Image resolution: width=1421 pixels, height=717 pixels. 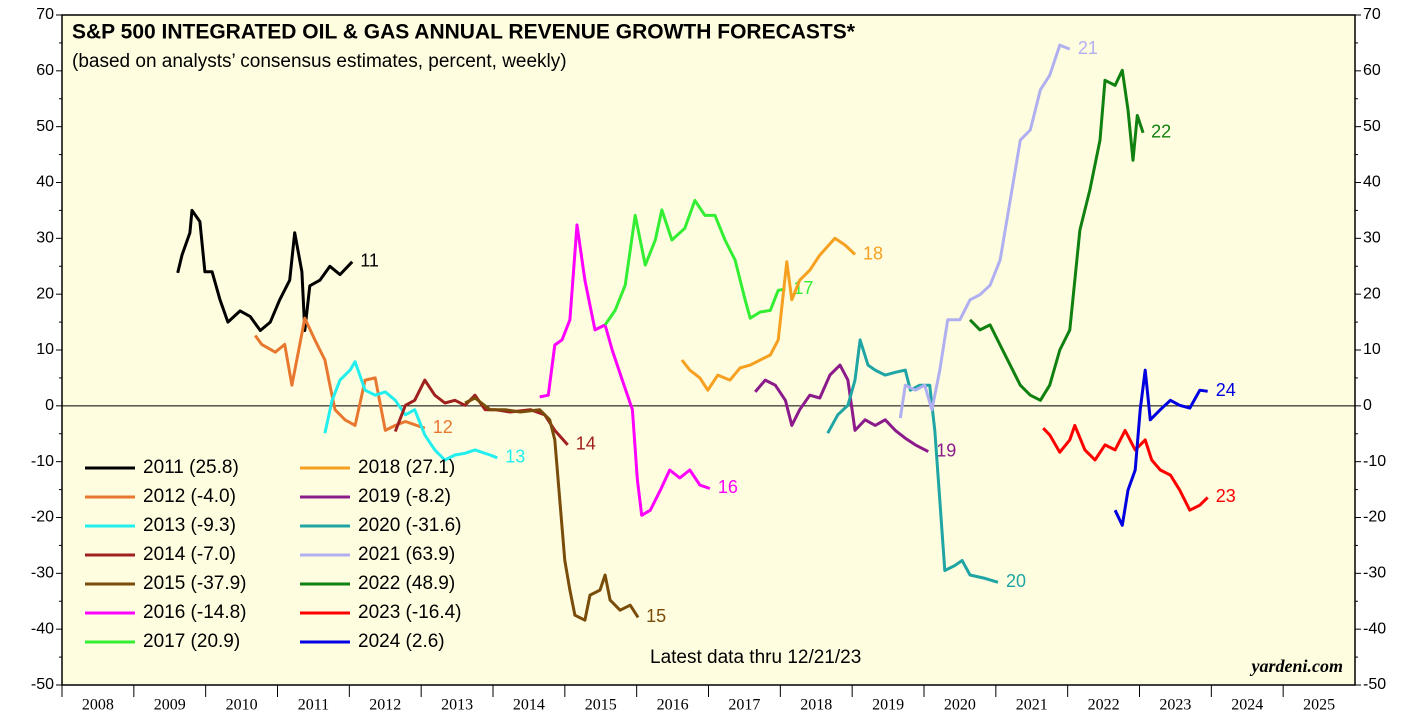 I want to click on end-label: 23, so click(x=1226, y=496).